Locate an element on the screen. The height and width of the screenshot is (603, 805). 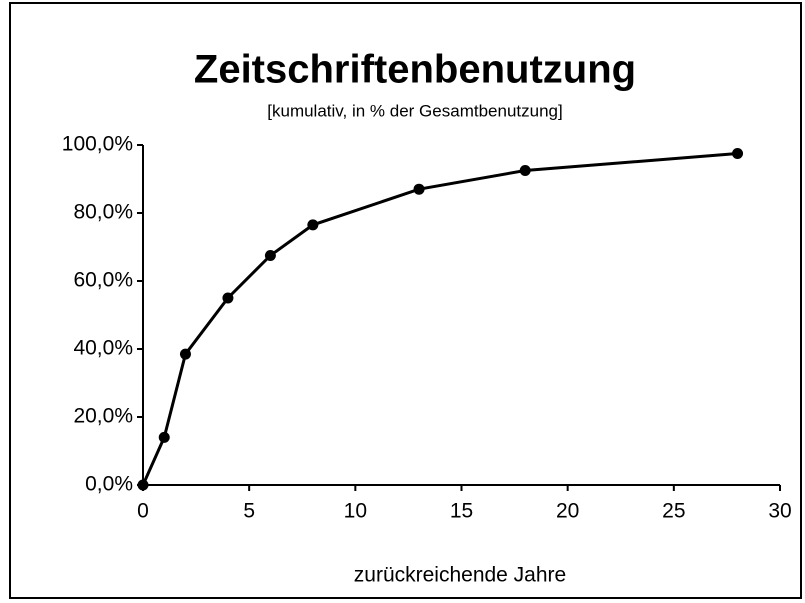
x-tick-label: 20 is located at coordinates (567, 511).